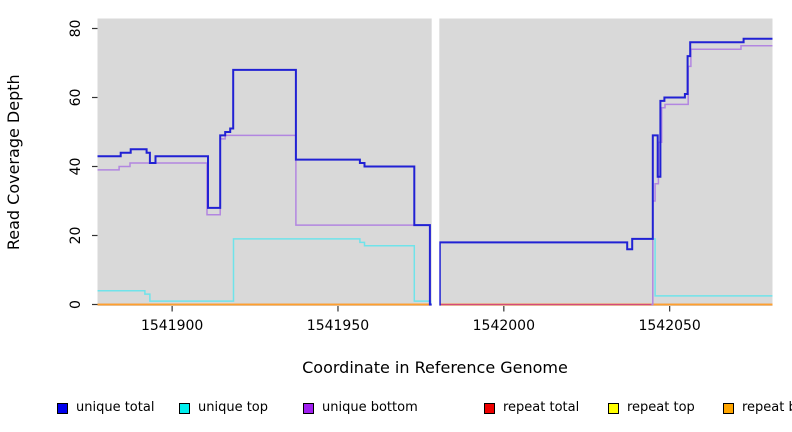 This screenshot has height=432, width=792. What do you see at coordinates (76, 236) in the screenshot?
I see `y-tick-label: 20` at bounding box center [76, 236].